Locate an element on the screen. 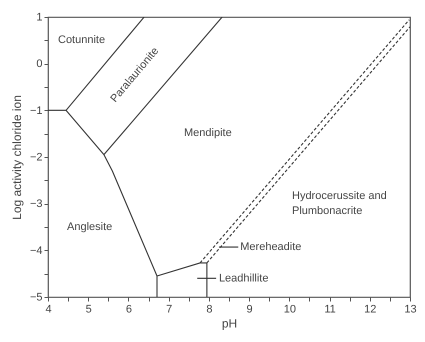  annotation: Cotunnite is located at coordinates (82, 40).